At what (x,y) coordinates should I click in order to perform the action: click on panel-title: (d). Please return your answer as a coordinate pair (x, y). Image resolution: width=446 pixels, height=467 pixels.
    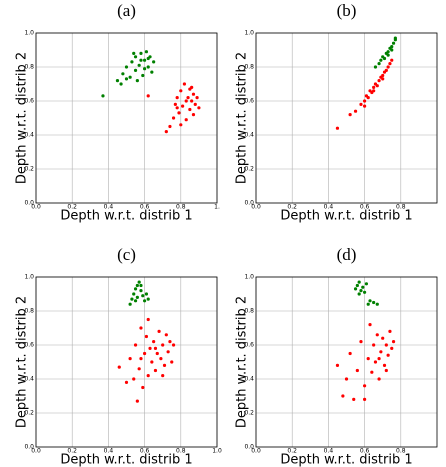
    Looking at the image, I should click on (347, 254).